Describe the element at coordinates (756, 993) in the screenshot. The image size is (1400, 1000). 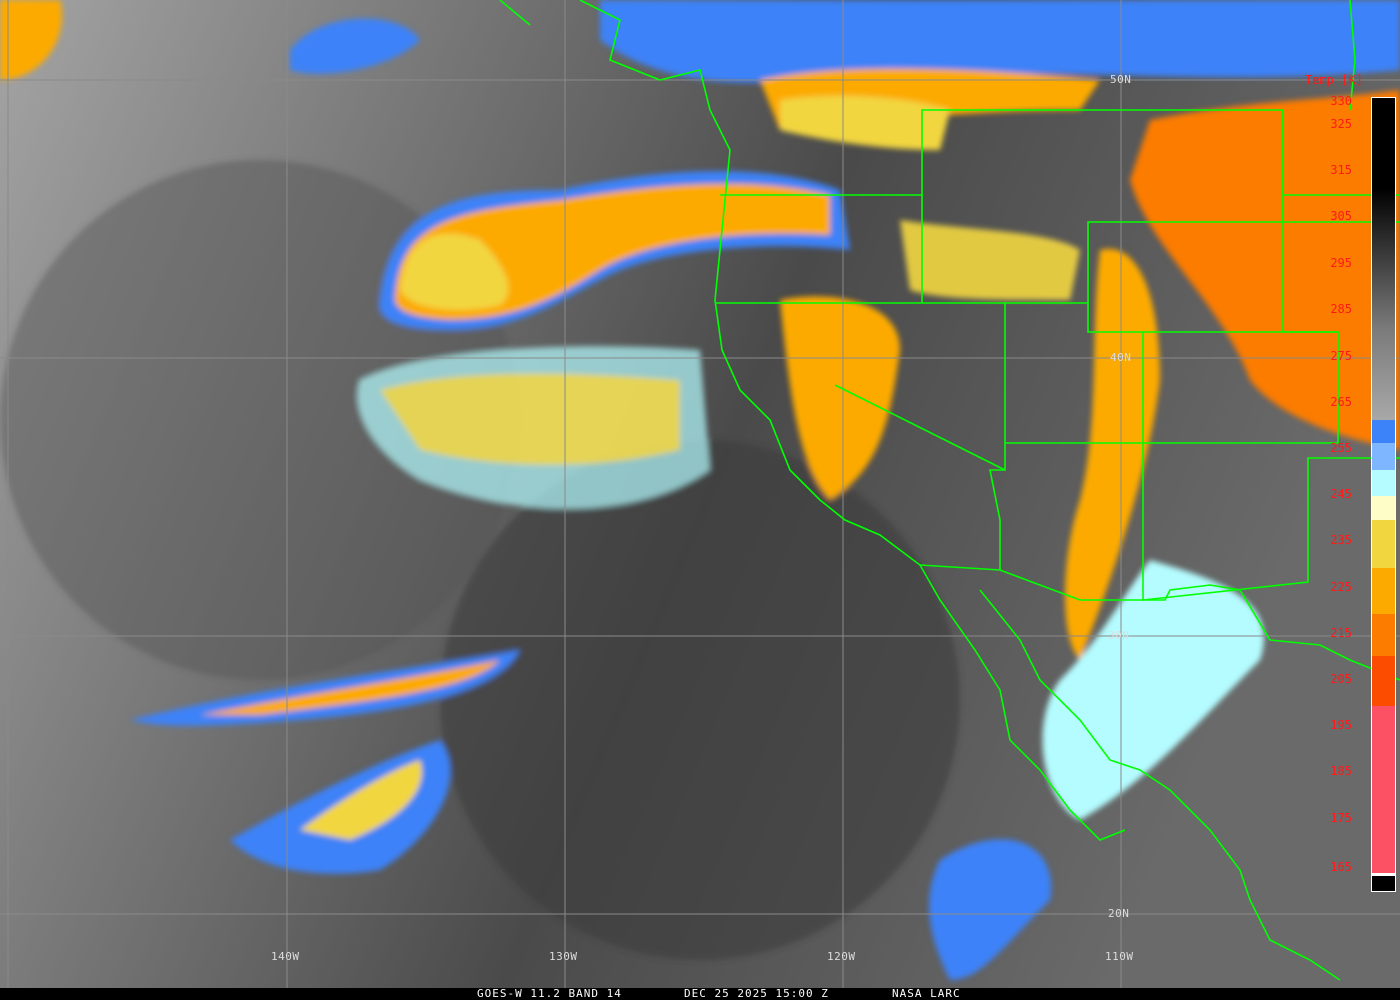
I see `timestamp: DEC 25 2025 15:00 Z` at that location.